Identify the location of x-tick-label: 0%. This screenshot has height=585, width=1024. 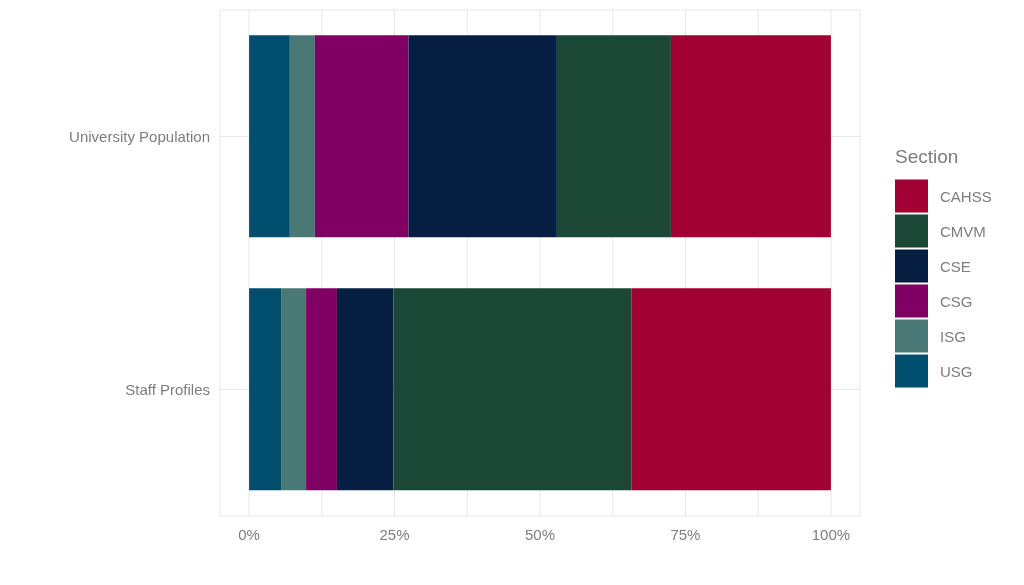
(249, 534).